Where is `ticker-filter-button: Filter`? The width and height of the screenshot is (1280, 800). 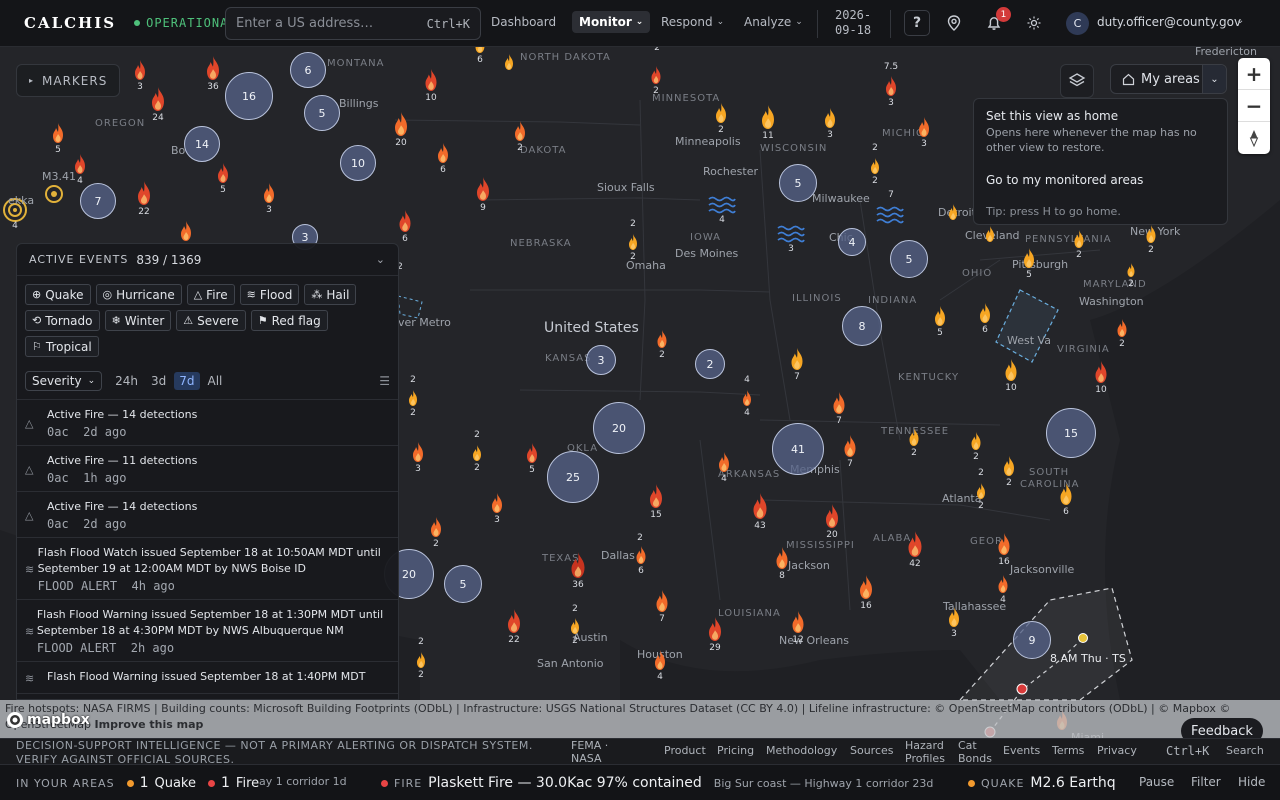 ticker-filter-button: Filter is located at coordinates (1206, 782).